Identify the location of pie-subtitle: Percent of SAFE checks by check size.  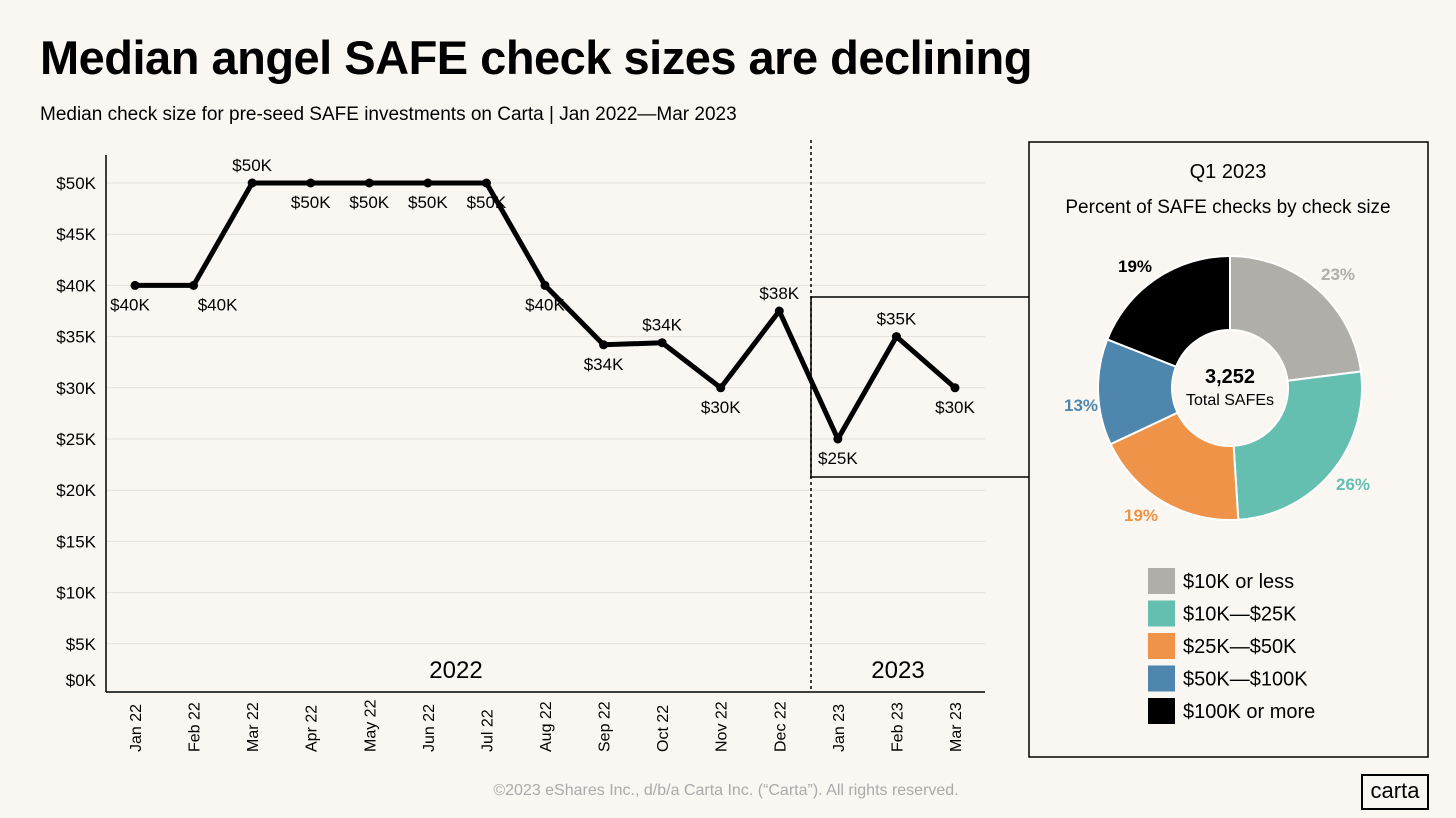
(1227, 207).